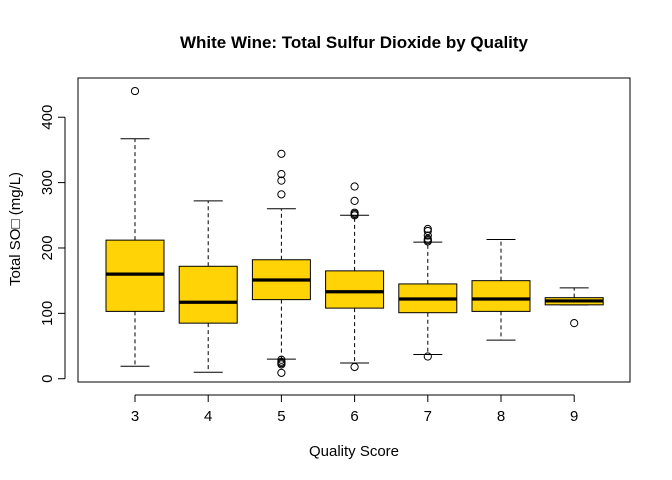 This screenshot has height=480, width=672. Describe the element at coordinates (281, 416) in the screenshot. I see `x-tick-label: 5` at that location.